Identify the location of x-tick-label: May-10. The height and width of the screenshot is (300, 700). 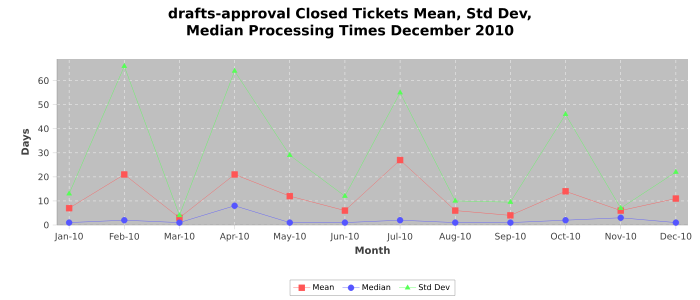
(290, 237).